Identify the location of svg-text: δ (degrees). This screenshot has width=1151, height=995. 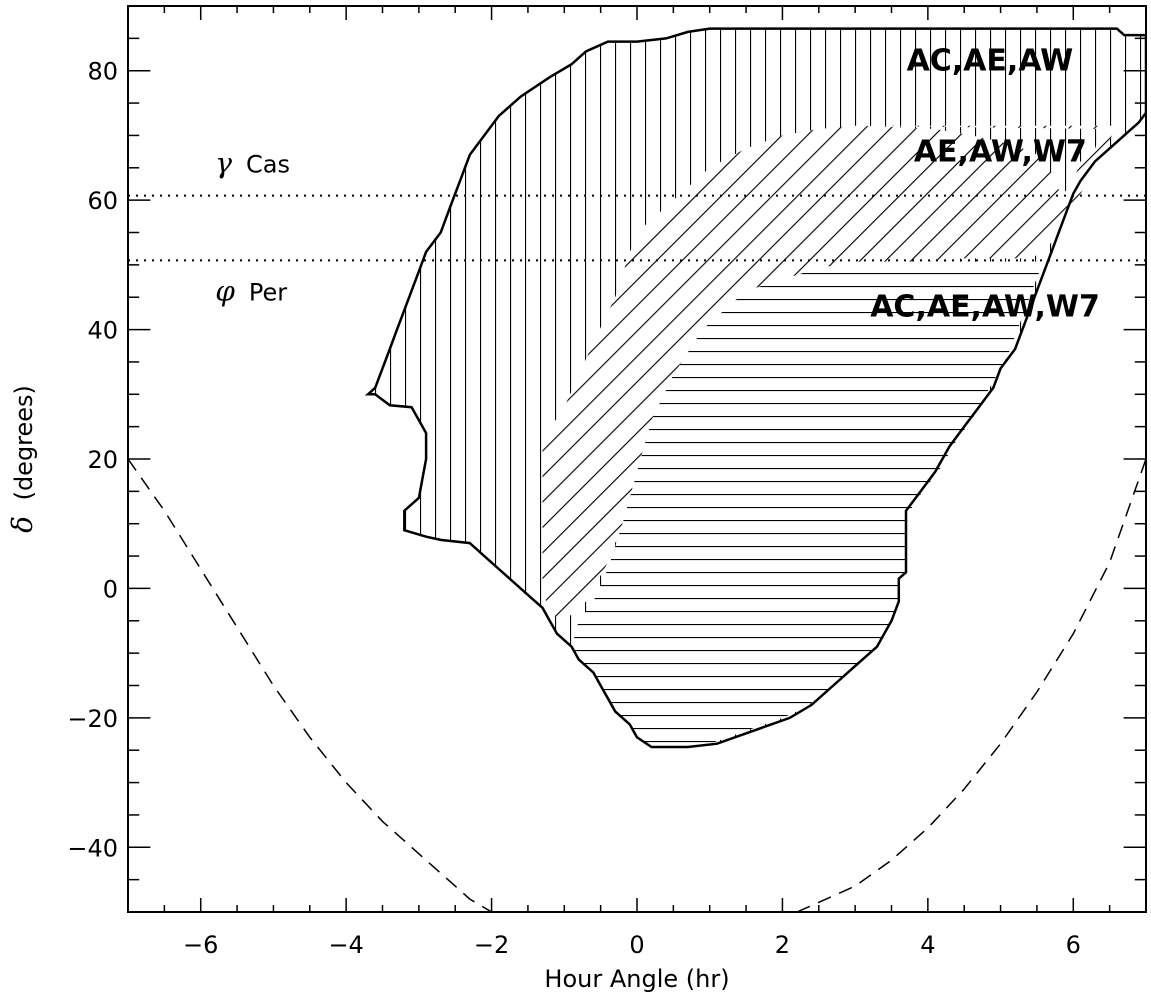
(22, 459).